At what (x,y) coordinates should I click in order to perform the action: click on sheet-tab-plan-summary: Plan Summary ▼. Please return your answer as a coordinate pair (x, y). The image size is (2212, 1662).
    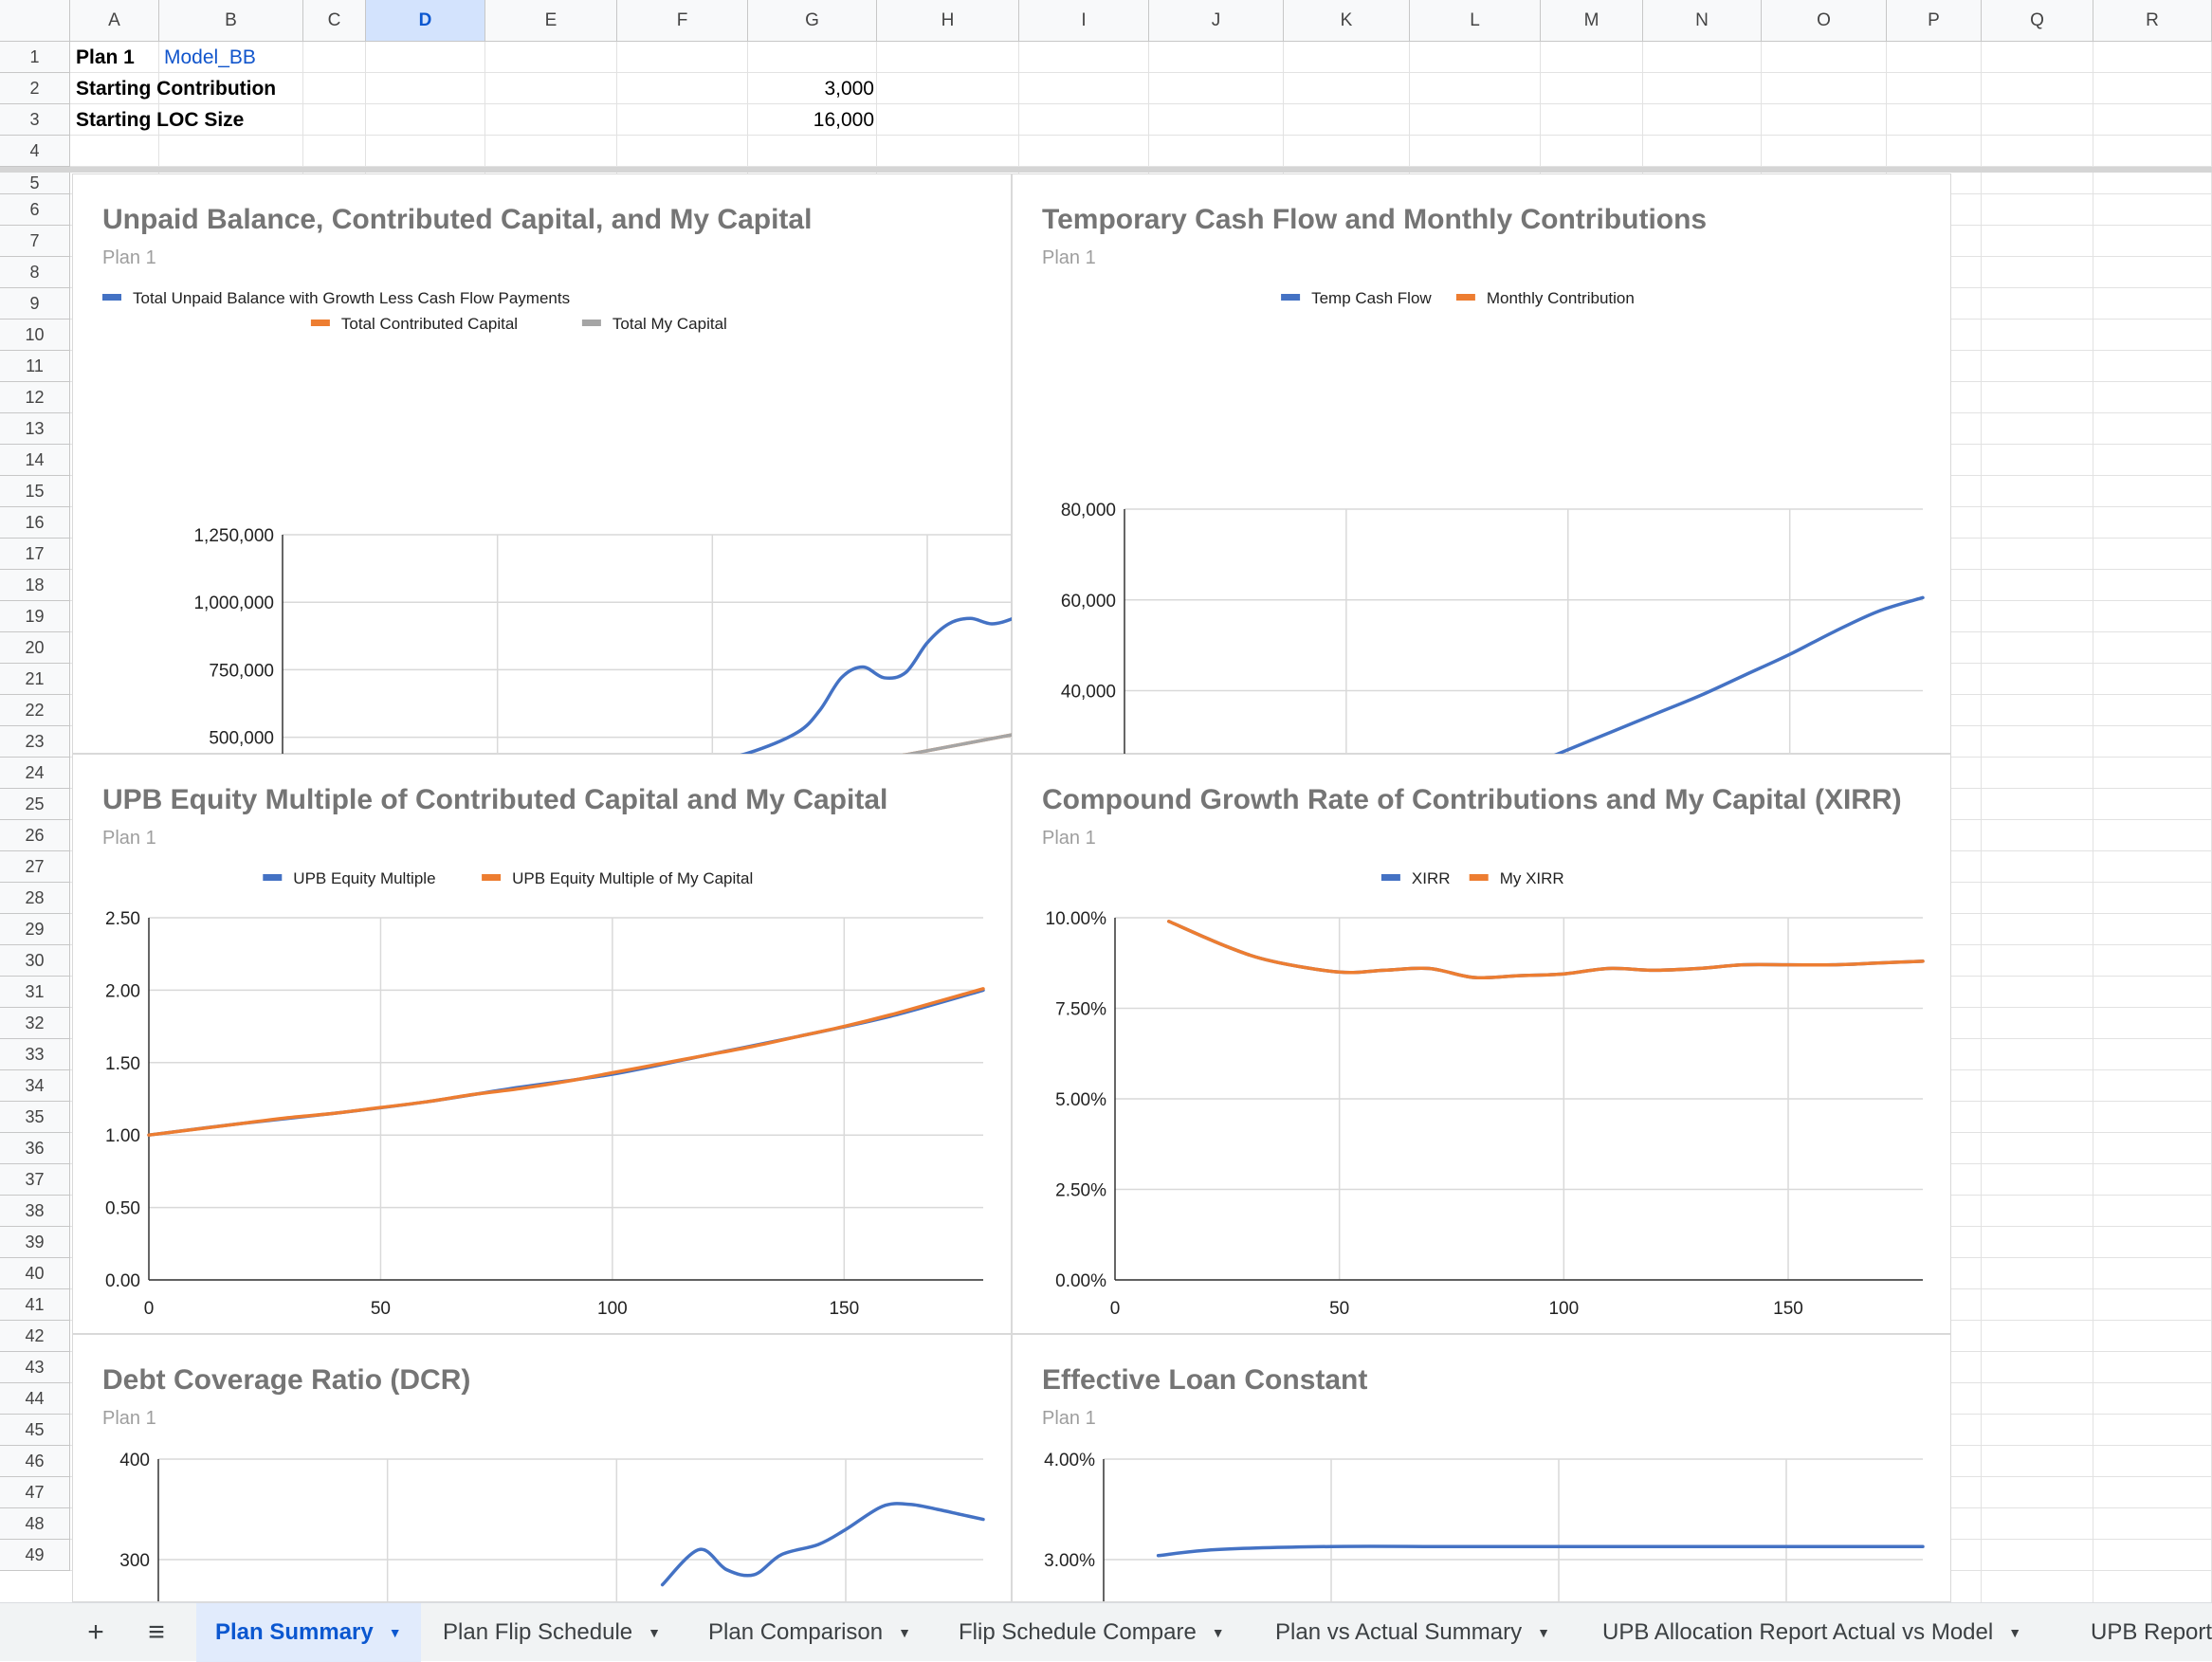
    Looking at the image, I should click on (308, 1632).